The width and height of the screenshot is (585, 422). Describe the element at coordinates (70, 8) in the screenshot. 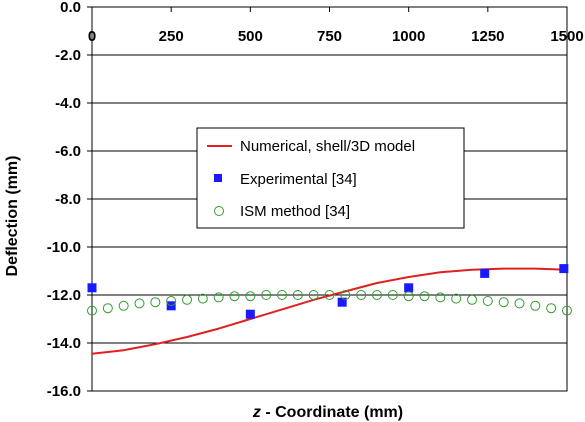

I see `y-tick-label: 0.0` at that location.